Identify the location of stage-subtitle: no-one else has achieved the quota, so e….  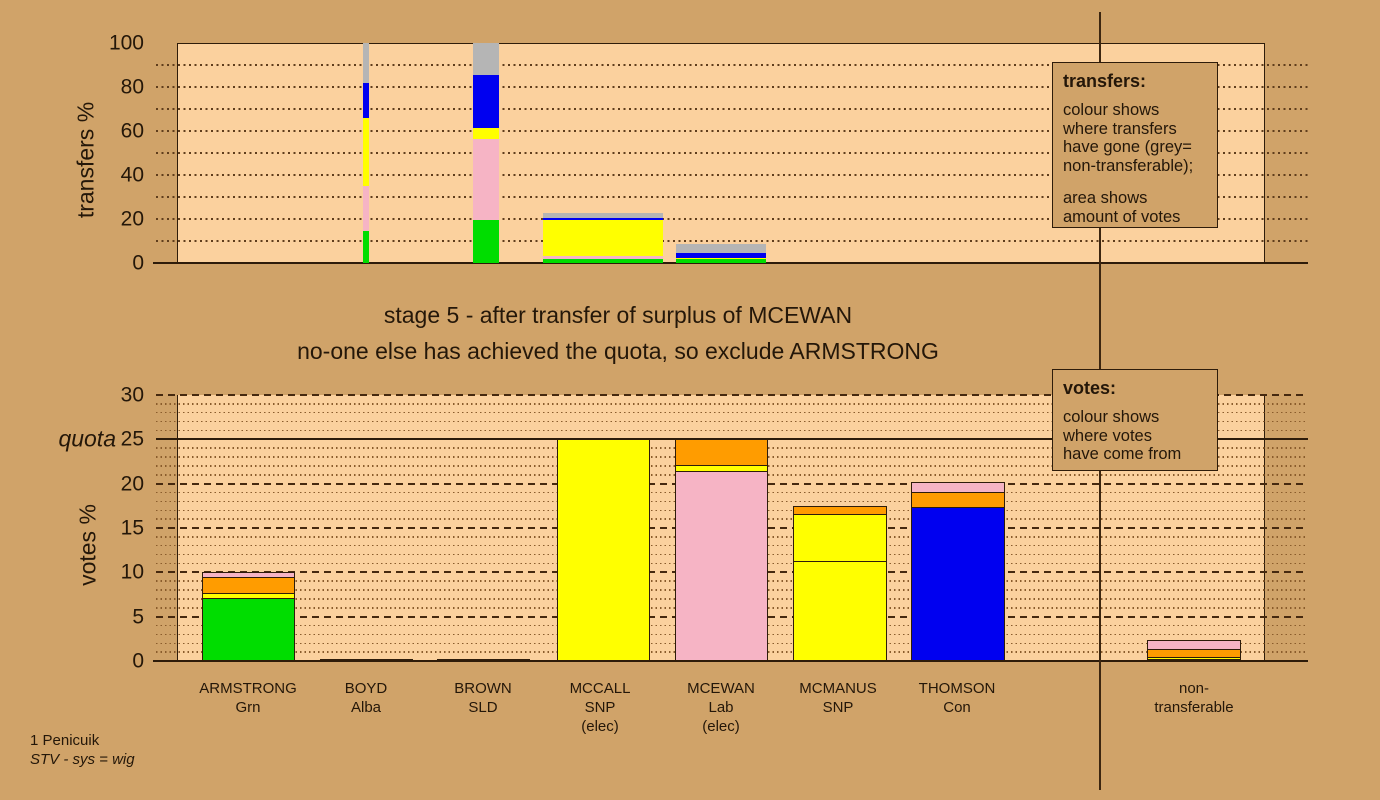
(618, 351).